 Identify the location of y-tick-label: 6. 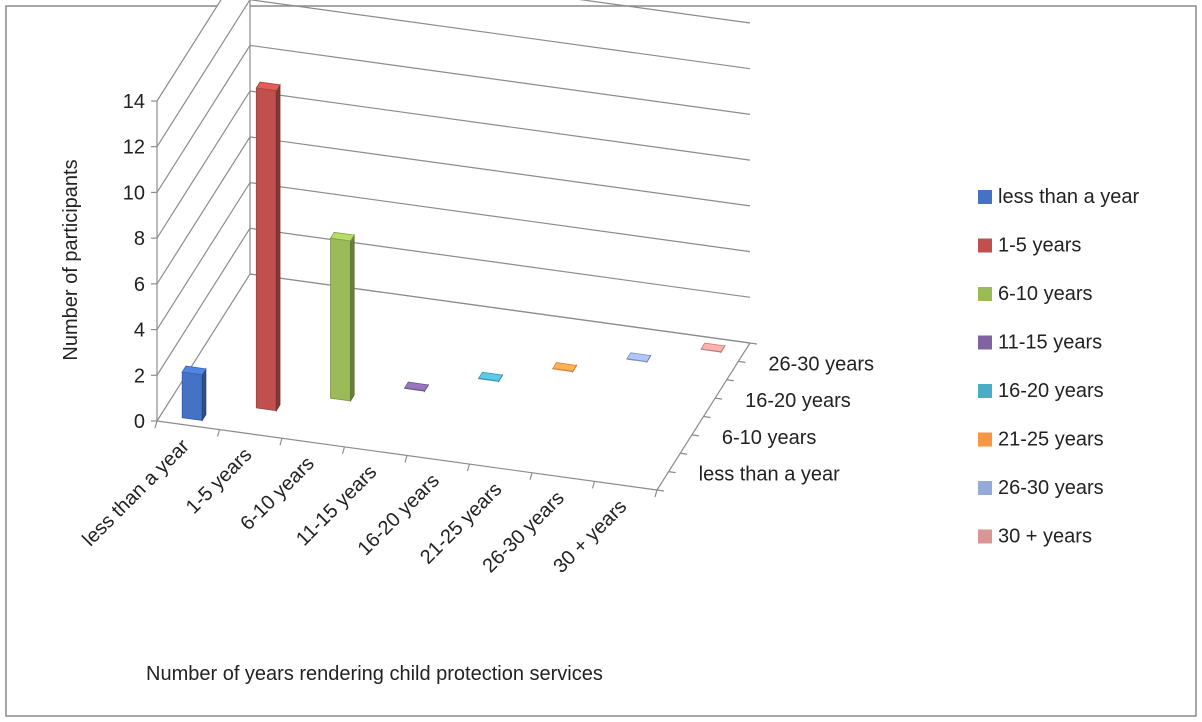
(139, 285).